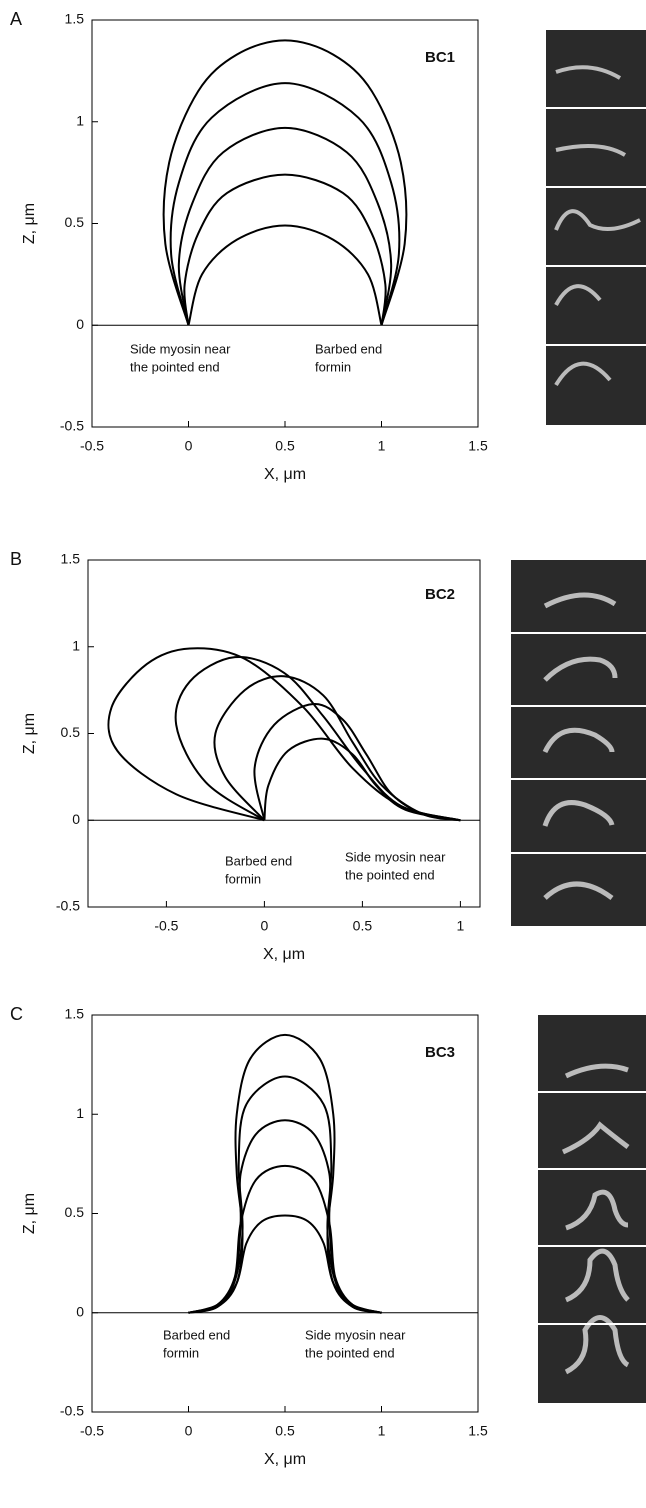 The width and height of the screenshot is (646, 1508). What do you see at coordinates (578, 743) in the screenshot?
I see `micrograph-stack-b` at bounding box center [578, 743].